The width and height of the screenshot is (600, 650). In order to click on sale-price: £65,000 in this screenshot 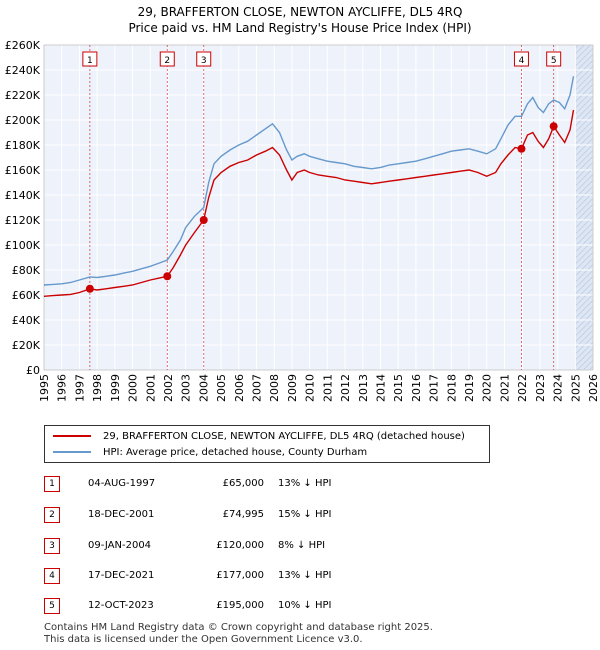, I will do `click(243, 483)`.